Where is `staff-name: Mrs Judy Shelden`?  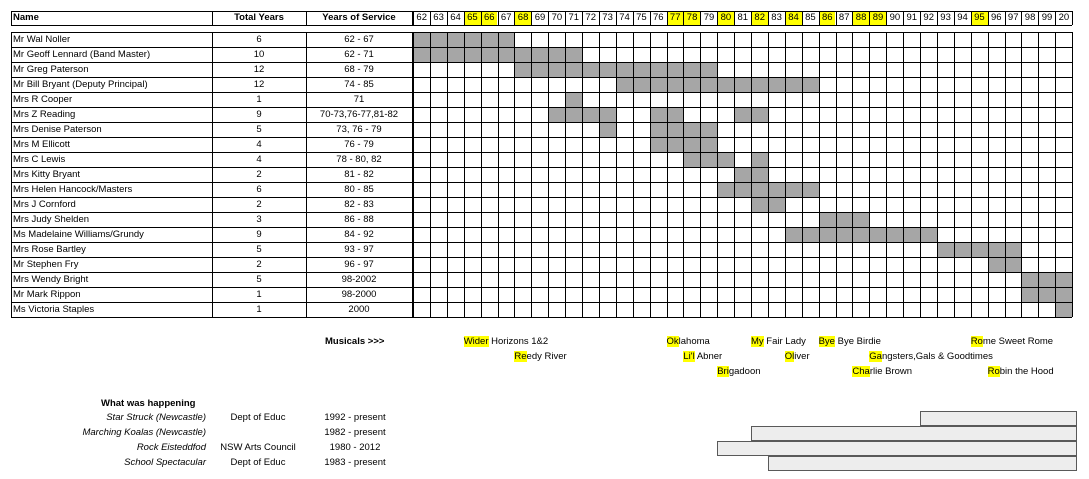 staff-name: Mrs Judy Shelden is located at coordinates (51, 219).